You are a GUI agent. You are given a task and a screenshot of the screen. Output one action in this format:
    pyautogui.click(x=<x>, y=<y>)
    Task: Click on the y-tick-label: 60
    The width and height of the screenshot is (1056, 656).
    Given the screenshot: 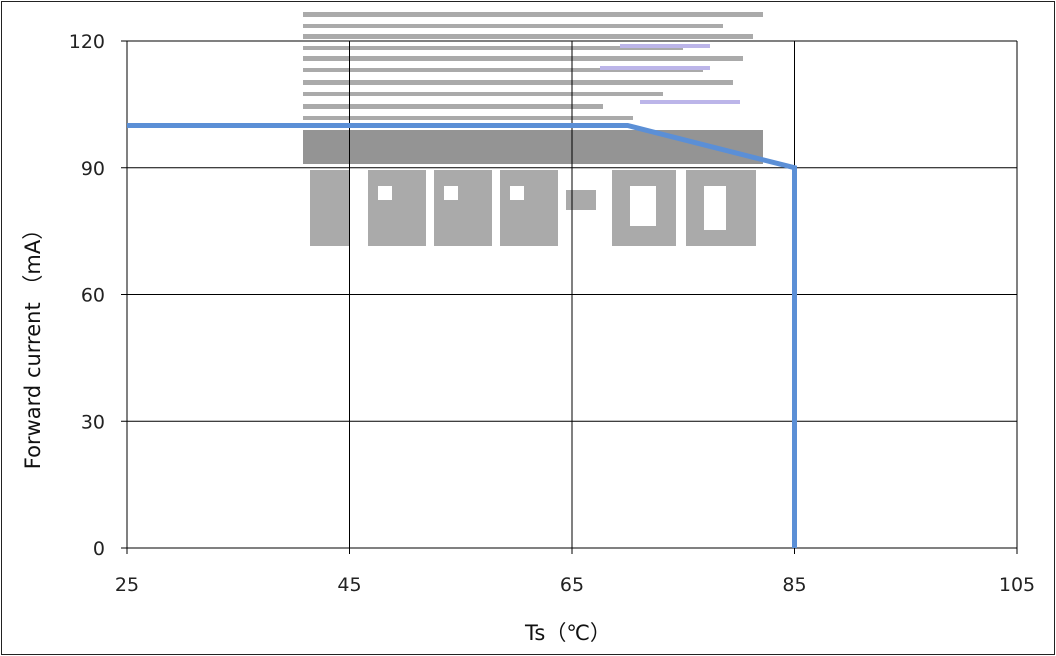 What is the action you would take?
    pyautogui.click(x=93, y=296)
    